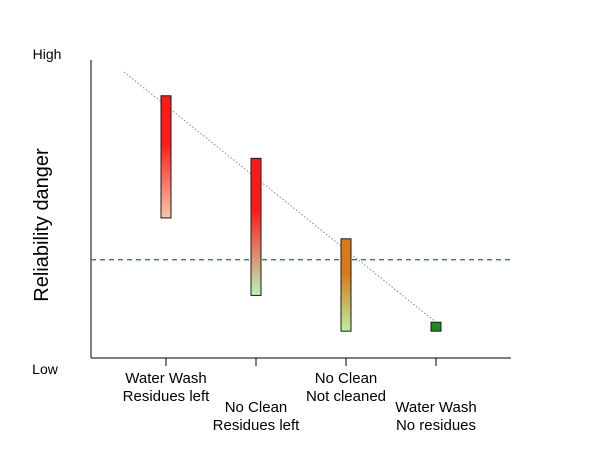  Describe the element at coordinates (47, 54) in the screenshot. I see `y-level-high-label: High` at that location.